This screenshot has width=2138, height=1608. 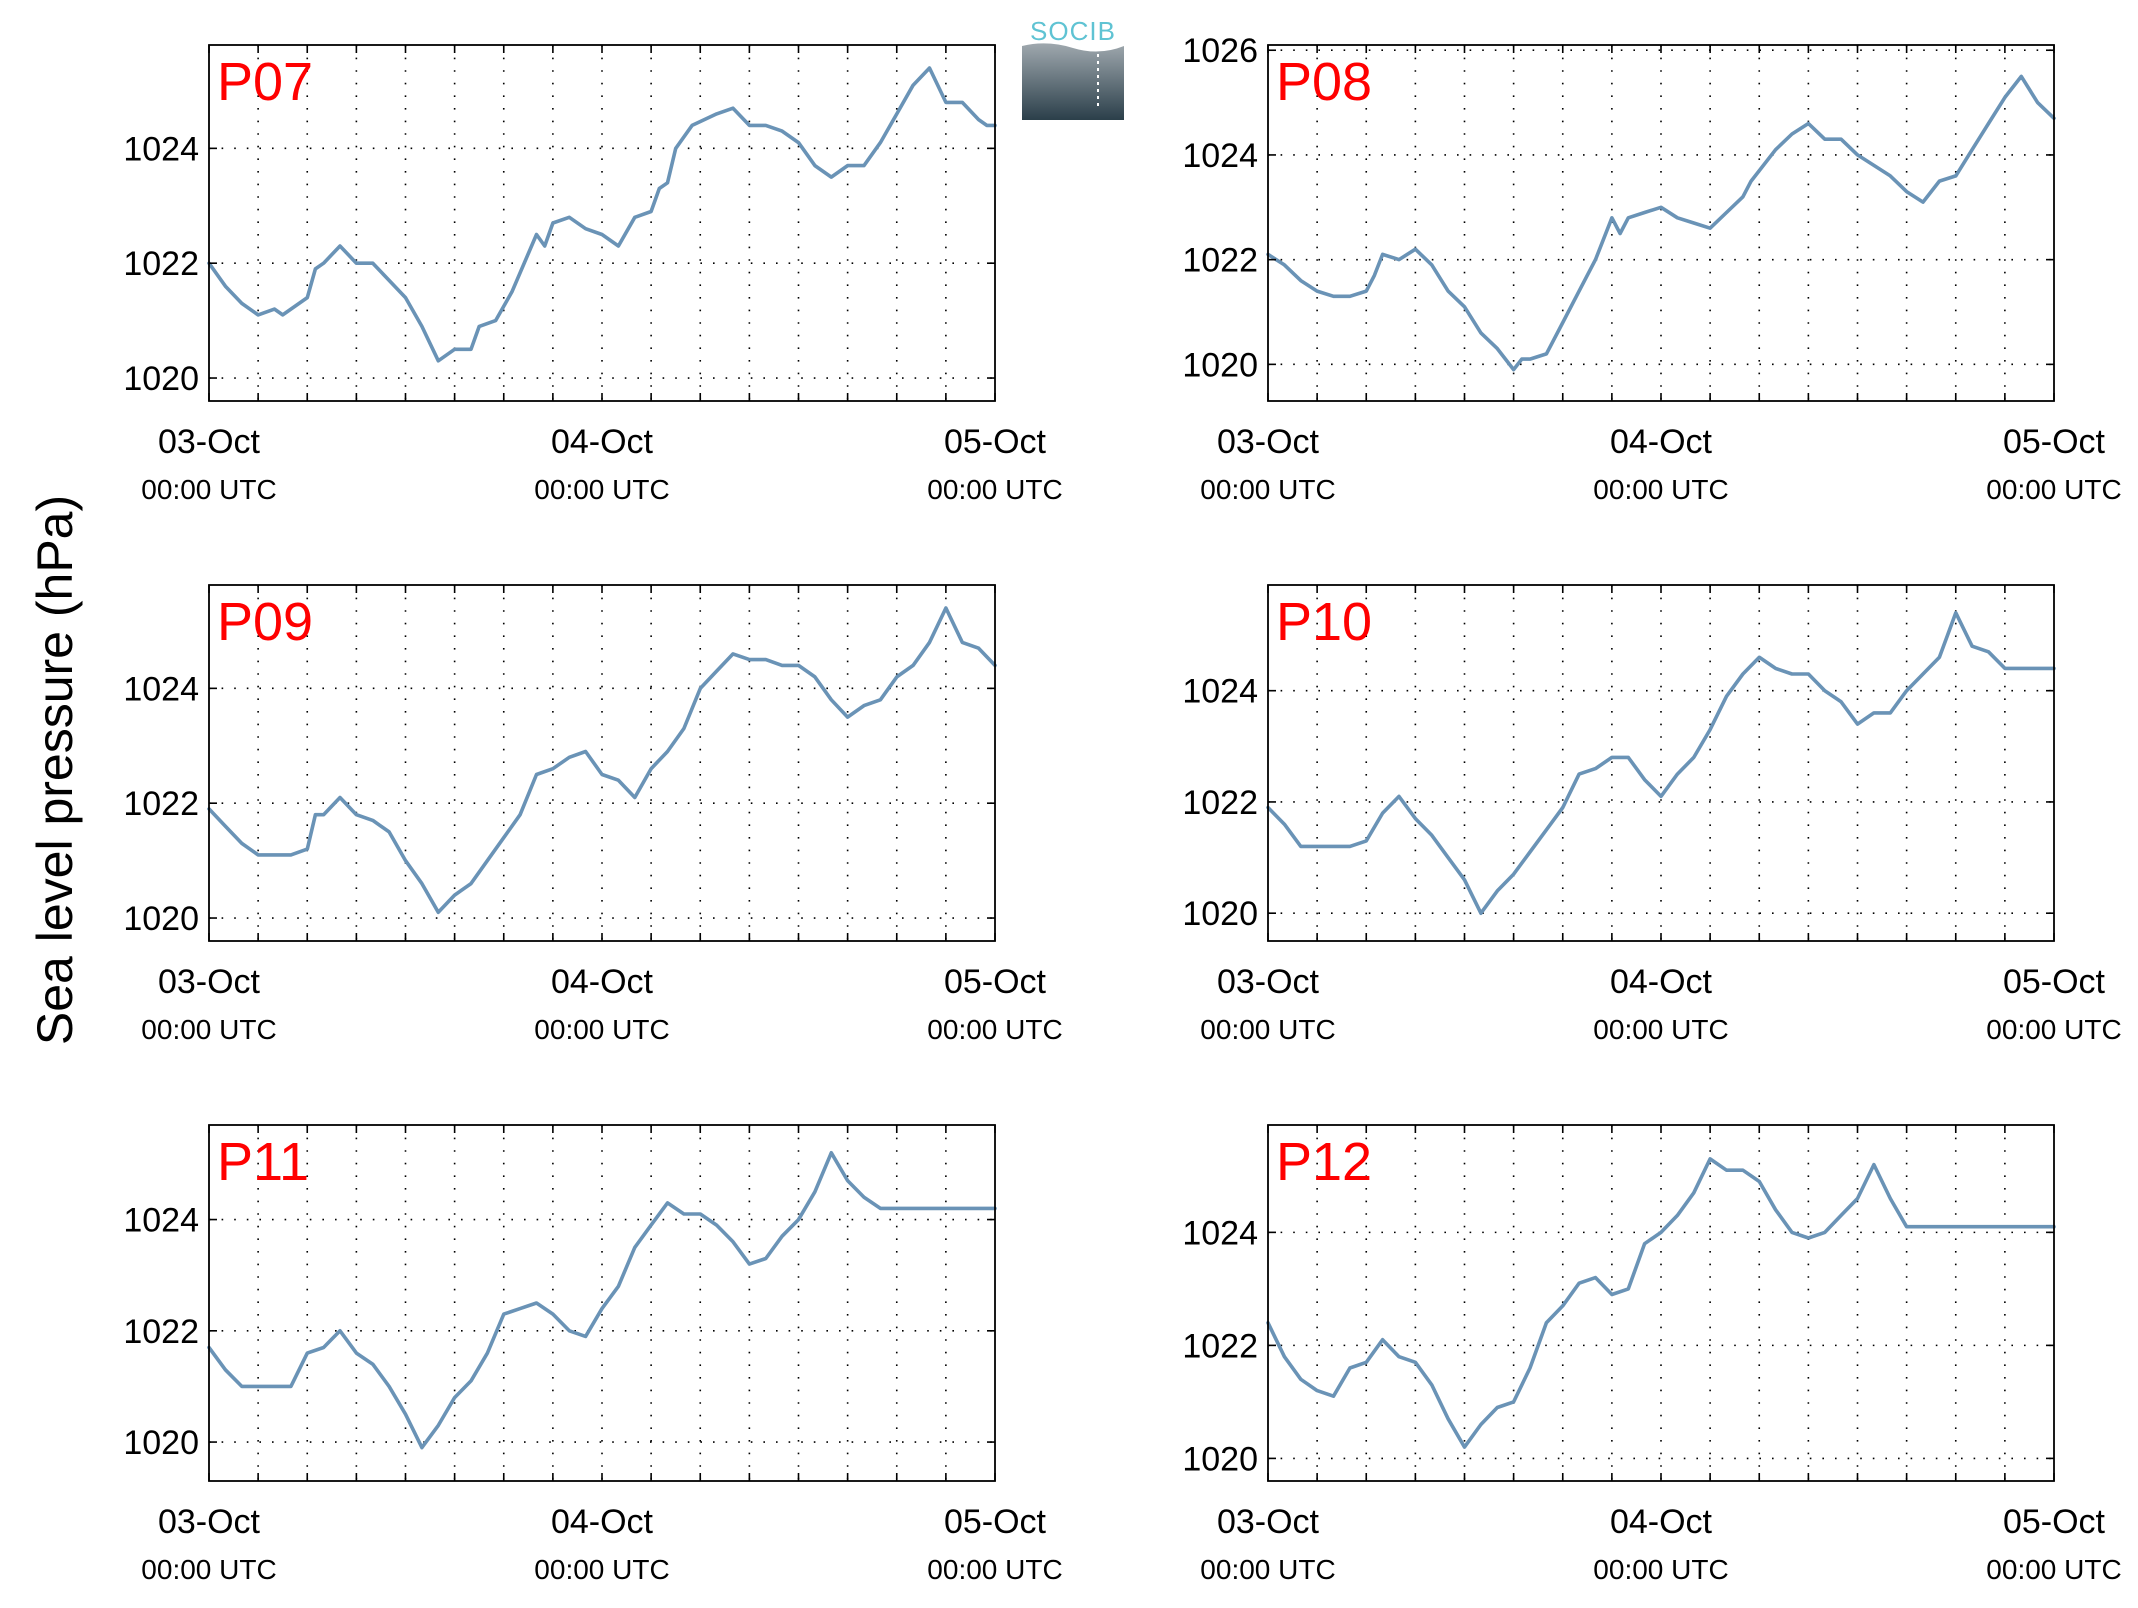 I want to click on panel-label: P12, so click(x=1324, y=1162).